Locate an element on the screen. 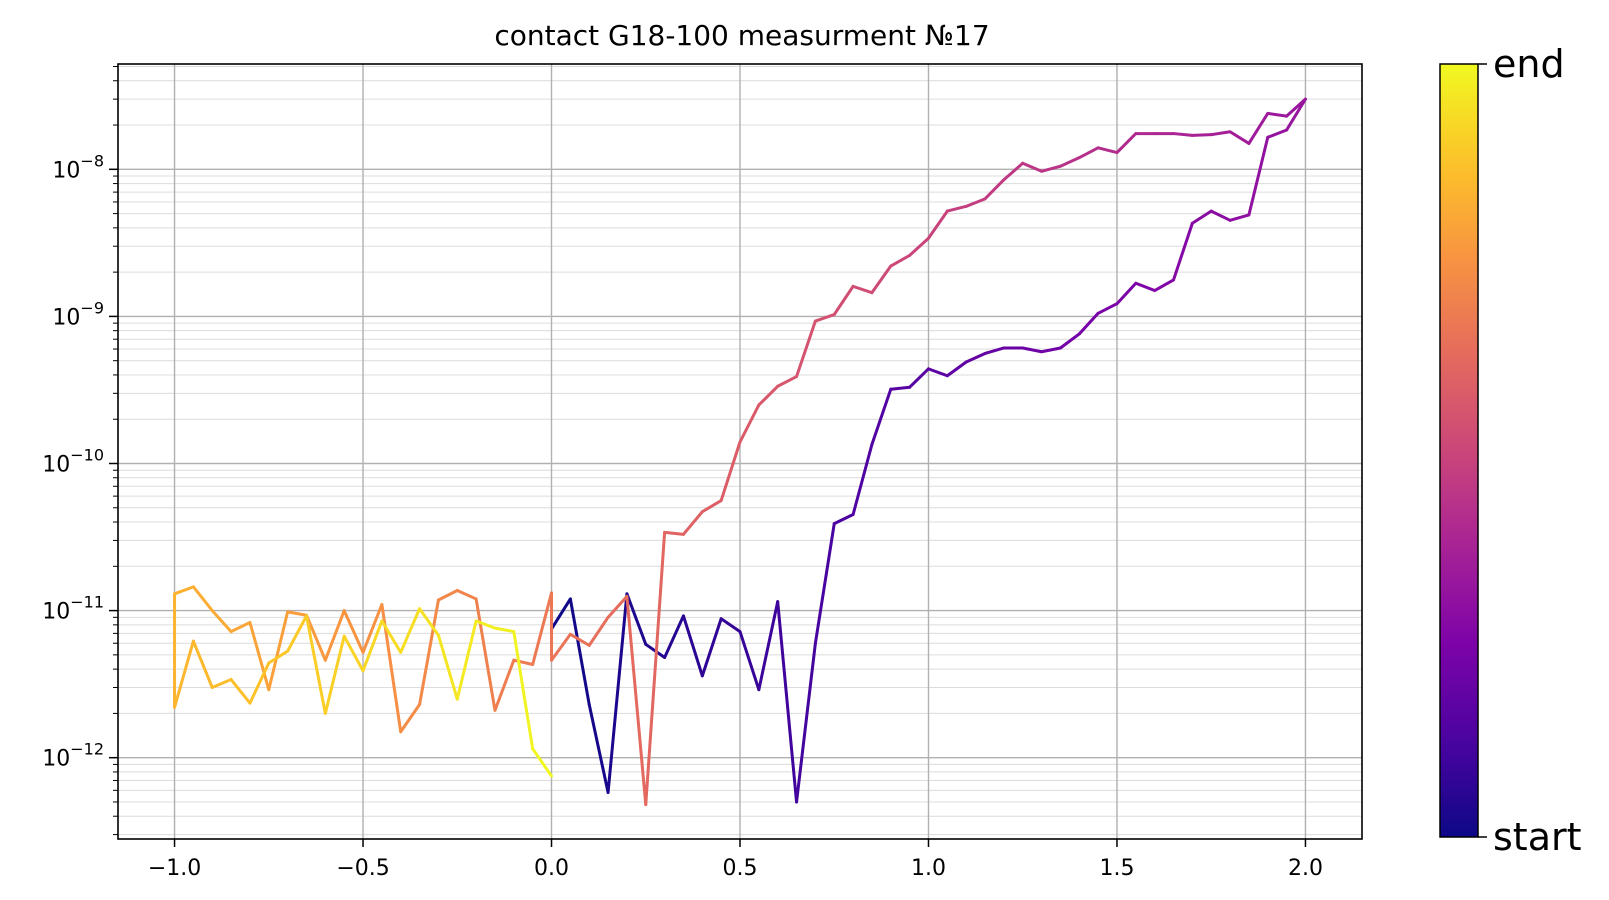 The height and width of the screenshot is (900, 1609). colorbar-label-start: start is located at coordinates (1537, 837).